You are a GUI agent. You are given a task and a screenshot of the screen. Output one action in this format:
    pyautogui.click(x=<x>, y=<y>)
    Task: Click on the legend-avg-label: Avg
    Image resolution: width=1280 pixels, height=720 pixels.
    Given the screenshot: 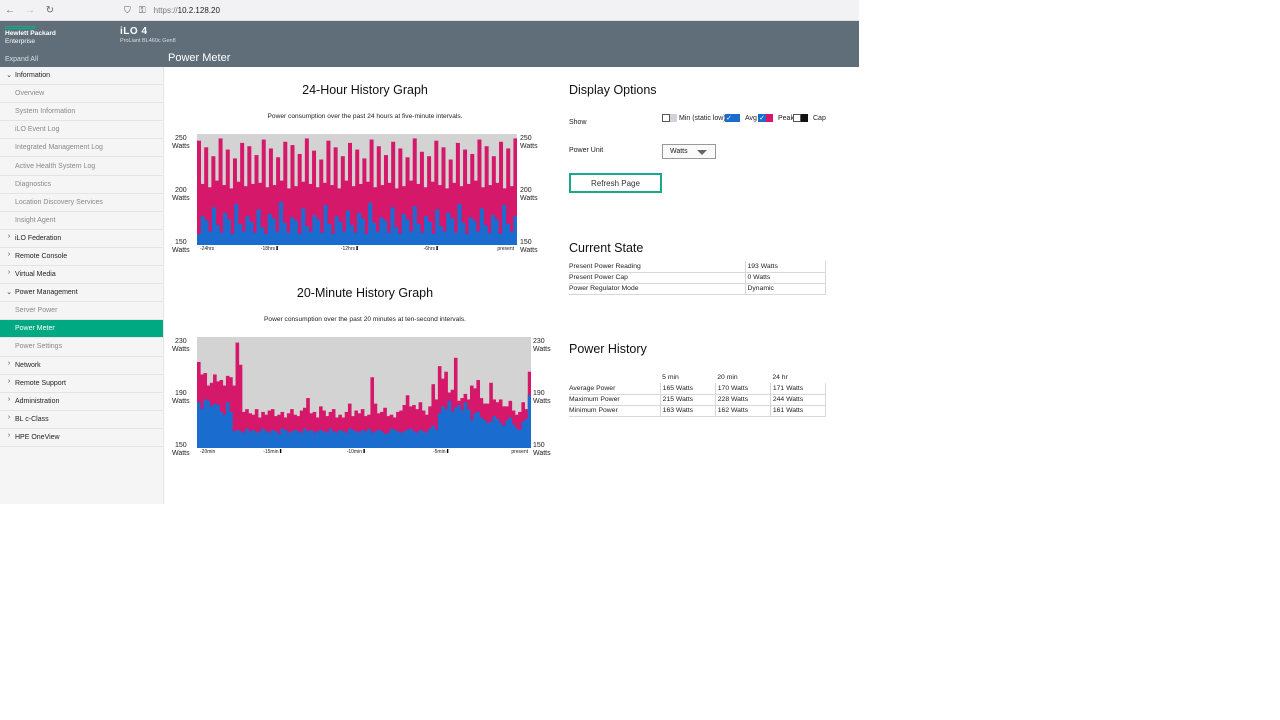 What is the action you would take?
    pyautogui.click(x=751, y=118)
    